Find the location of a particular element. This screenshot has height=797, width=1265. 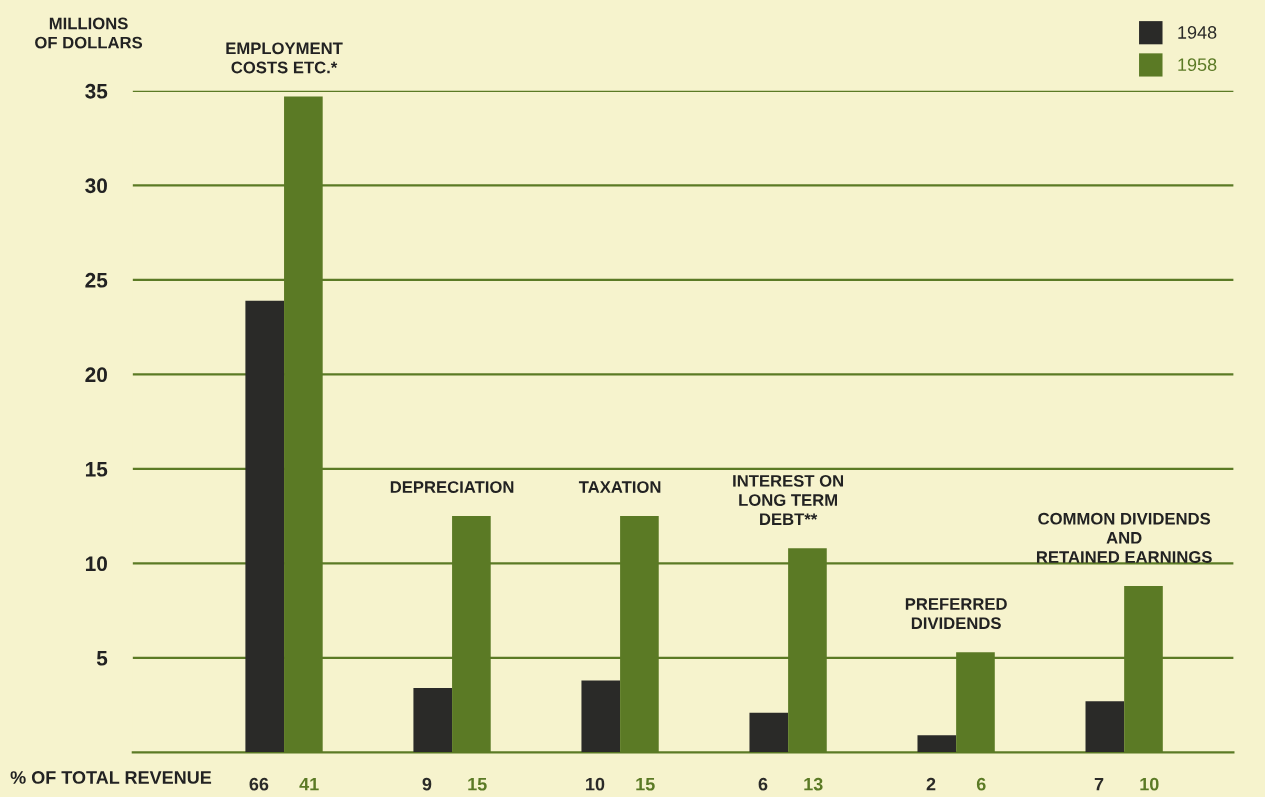

text: 2 is located at coordinates (931, 784).